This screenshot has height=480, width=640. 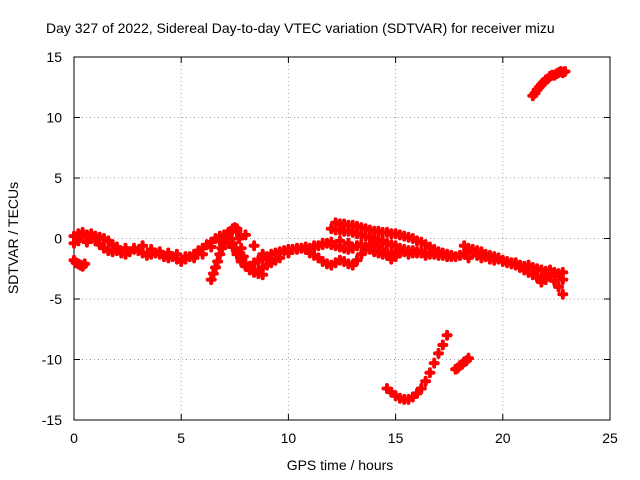 I want to click on y-axis-label: SDTVAR / TECUs, so click(x=13, y=238).